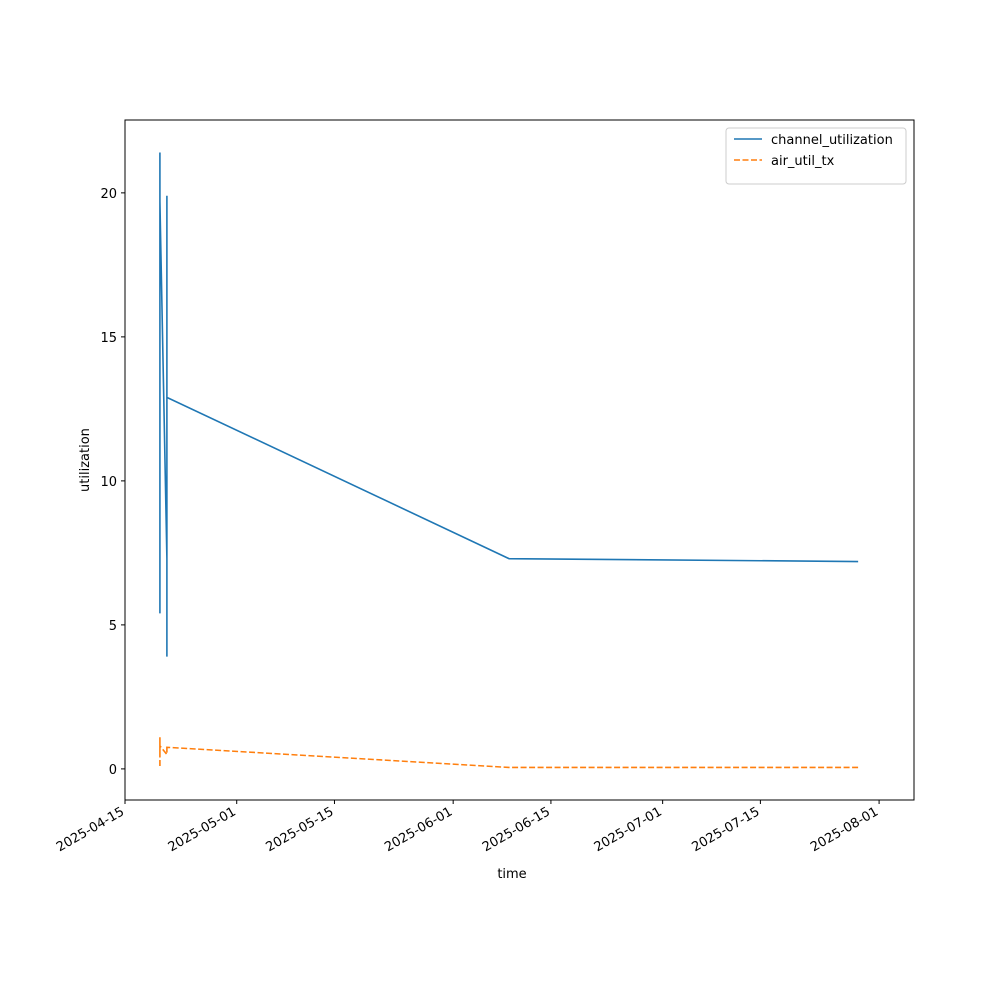  Describe the element at coordinates (725, 829) in the screenshot. I see `x-tick-label: 2025-07-15` at that location.